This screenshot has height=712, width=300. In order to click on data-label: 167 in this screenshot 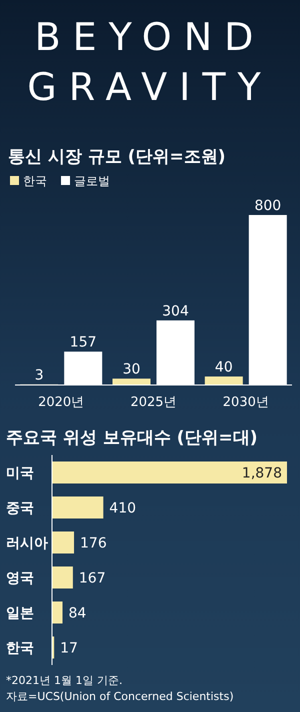, I will do `click(92, 578)`.